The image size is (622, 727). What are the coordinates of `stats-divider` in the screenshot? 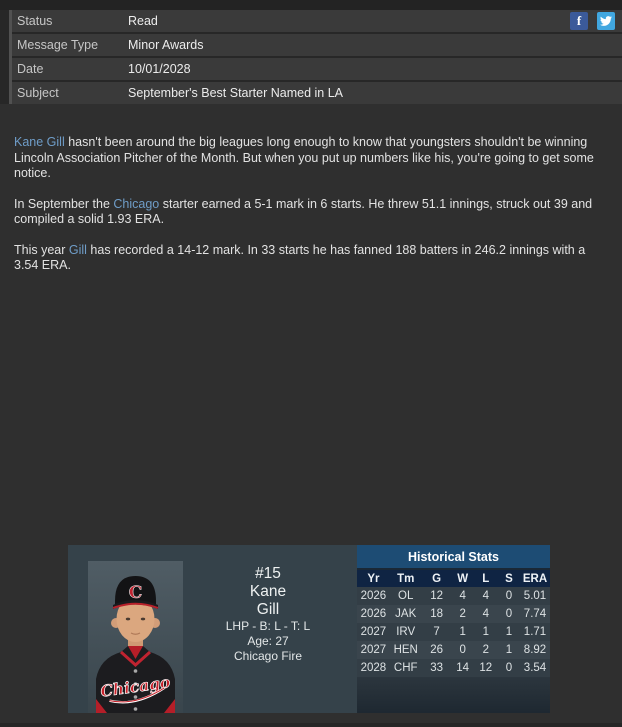 It's located at (453, 569).